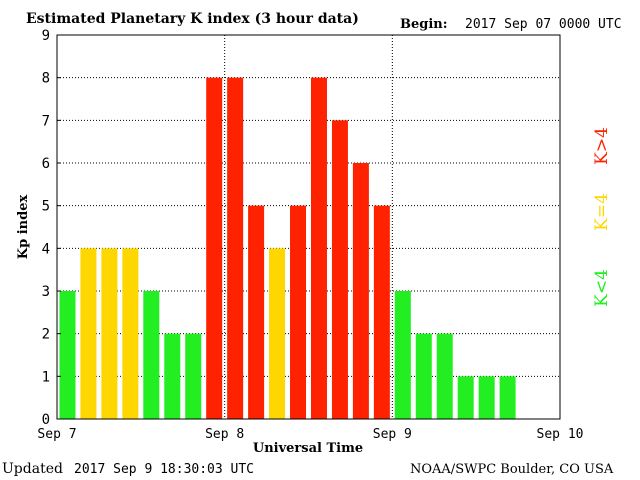 The image size is (640, 480). Describe the element at coordinates (224, 434) in the screenshot. I see `x-tick-label: Sep 8` at that location.